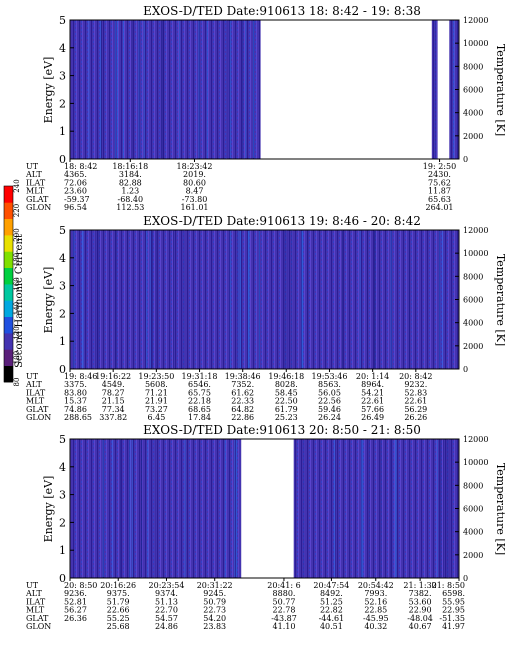 The height and width of the screenshot is (649, 505). I want to click on orbit-value: 3375., so click(75, 384).